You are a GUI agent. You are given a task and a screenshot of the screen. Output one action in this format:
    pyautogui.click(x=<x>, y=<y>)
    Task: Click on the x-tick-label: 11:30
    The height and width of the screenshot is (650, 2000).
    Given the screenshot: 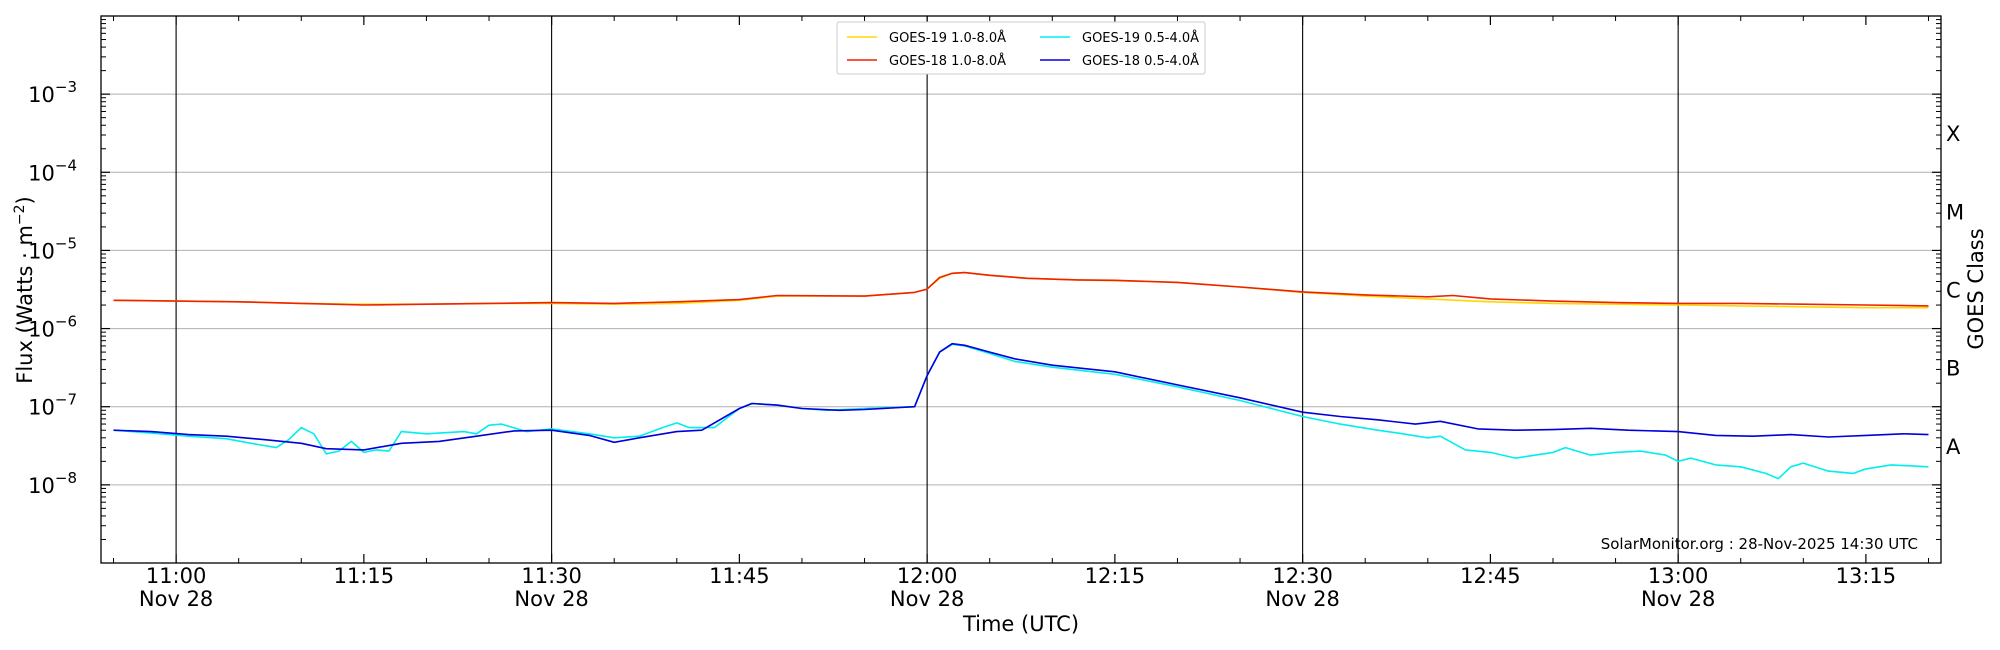 What is the action you would take?
    pyautogui.click(x=551, y=576)
    